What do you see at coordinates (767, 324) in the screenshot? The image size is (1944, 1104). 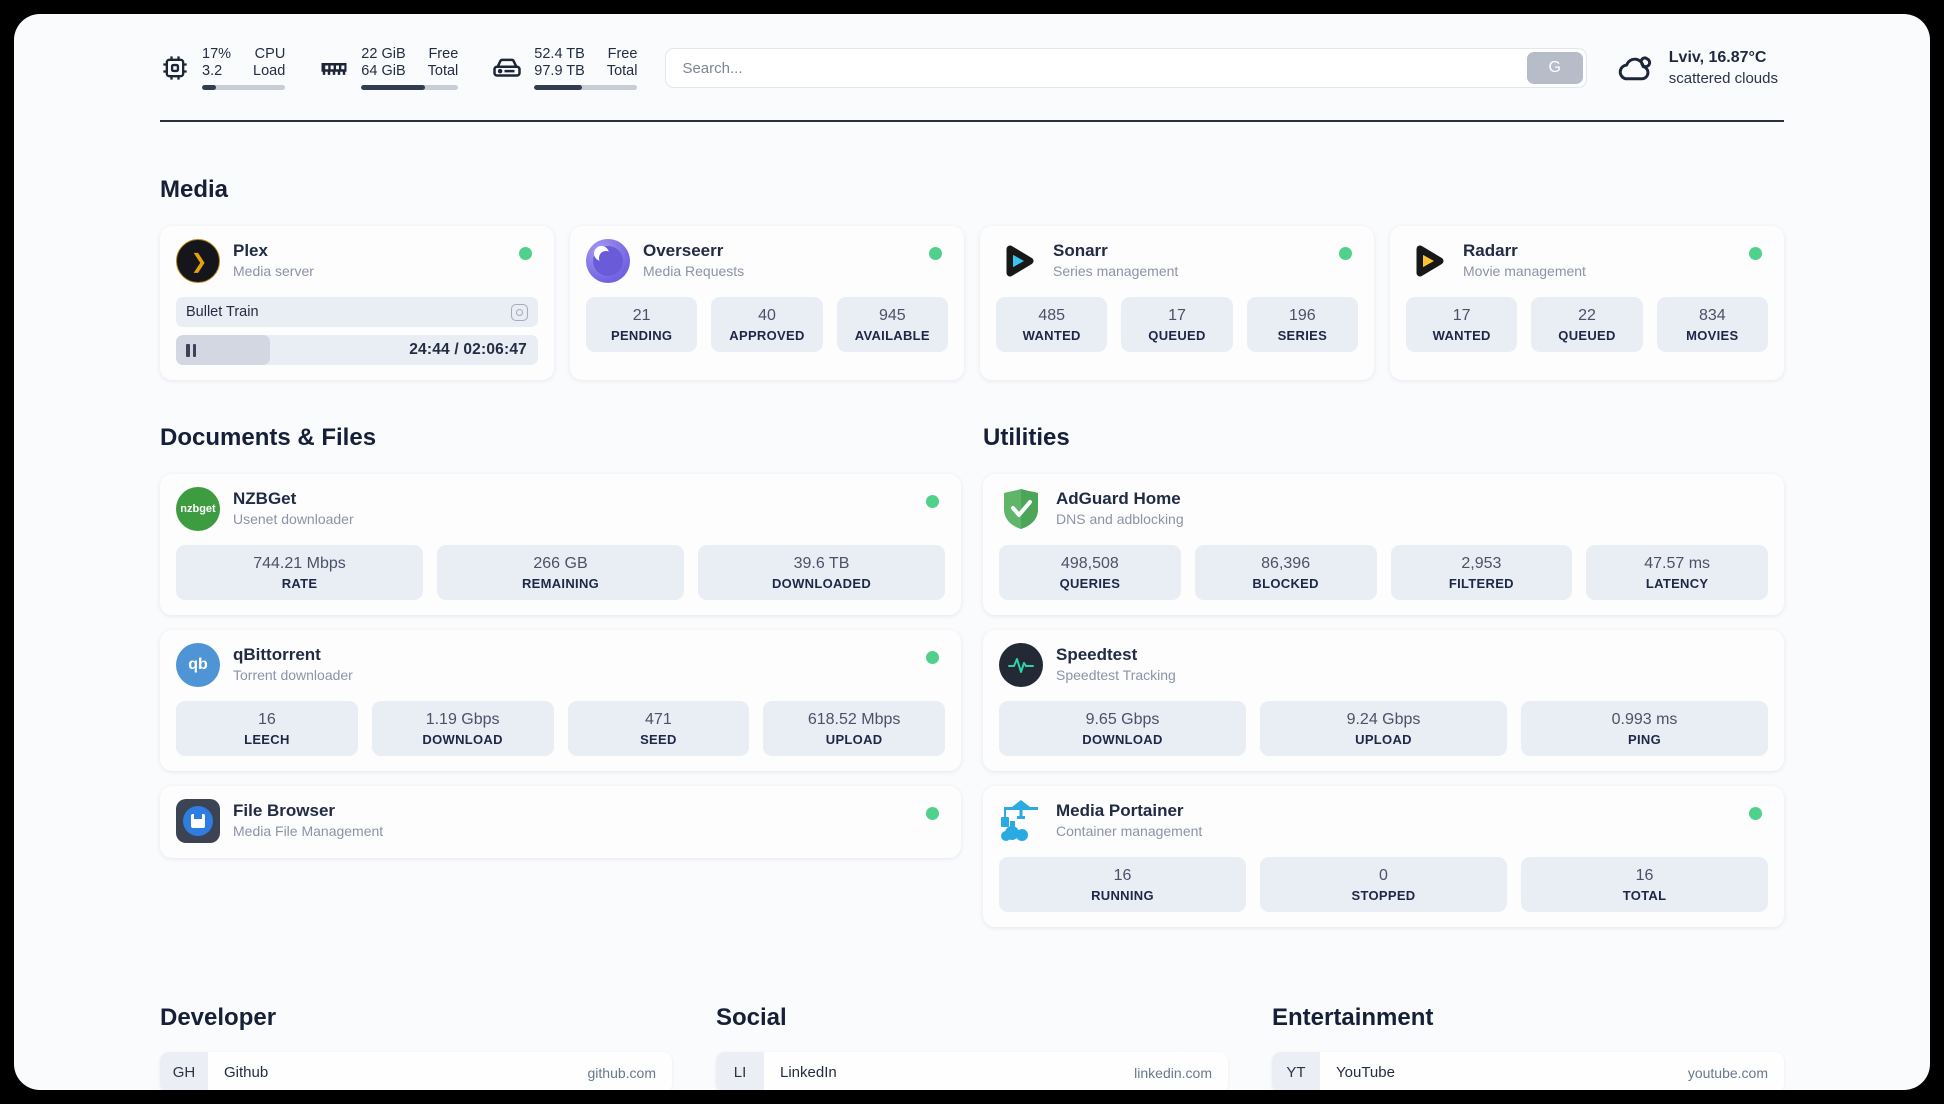 I see `stat-approved: 40 APPROVED` at bounding box center [767, 324].